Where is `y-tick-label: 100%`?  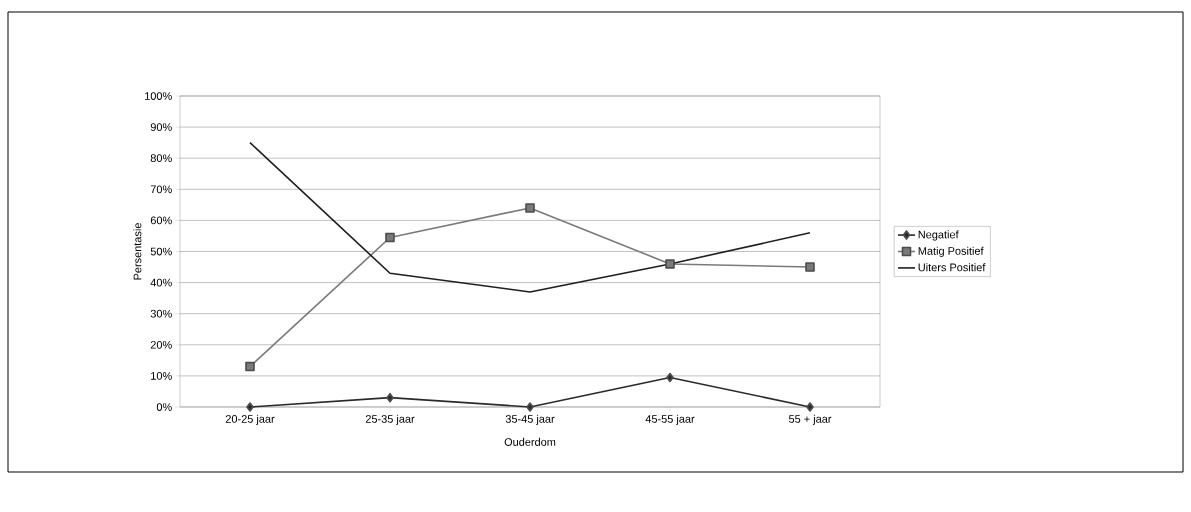 y-tick-label: 100% is located at coordinates (158, 96).